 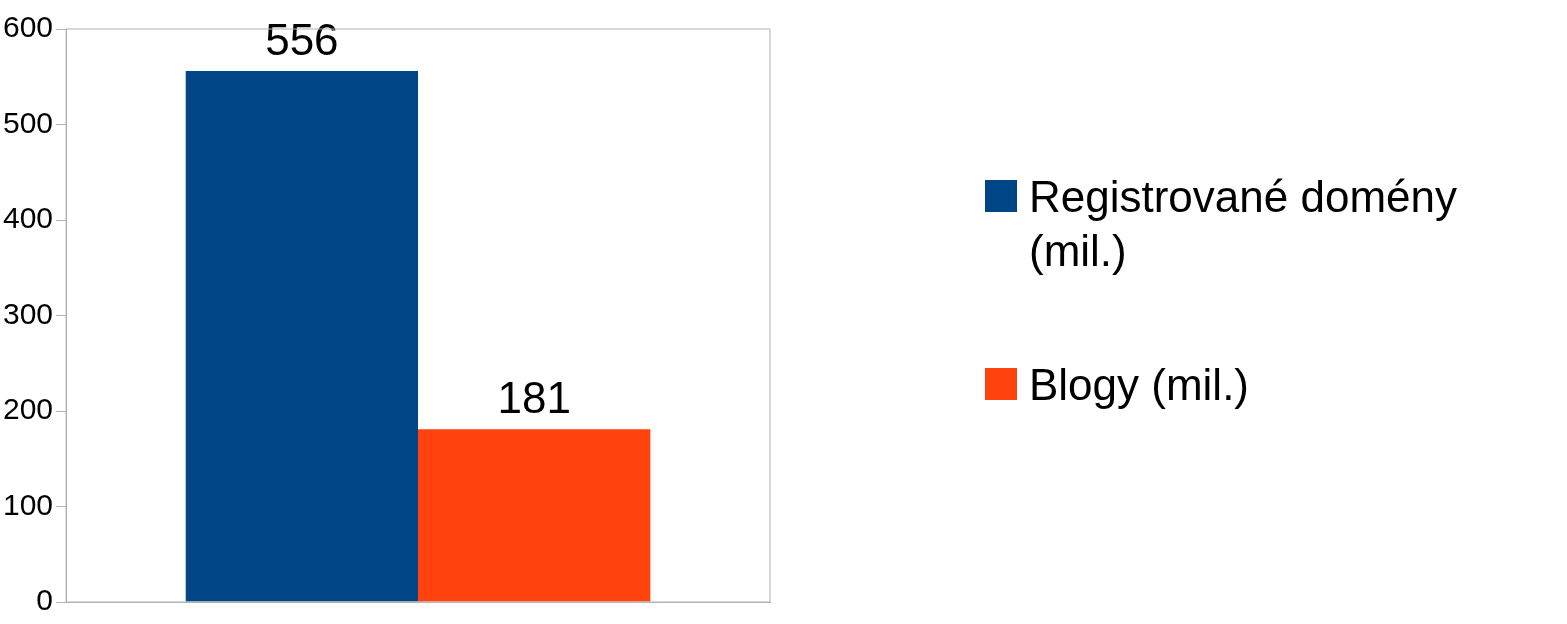 I want to click on y-tick-label: 500, so click(x=28, y=122).